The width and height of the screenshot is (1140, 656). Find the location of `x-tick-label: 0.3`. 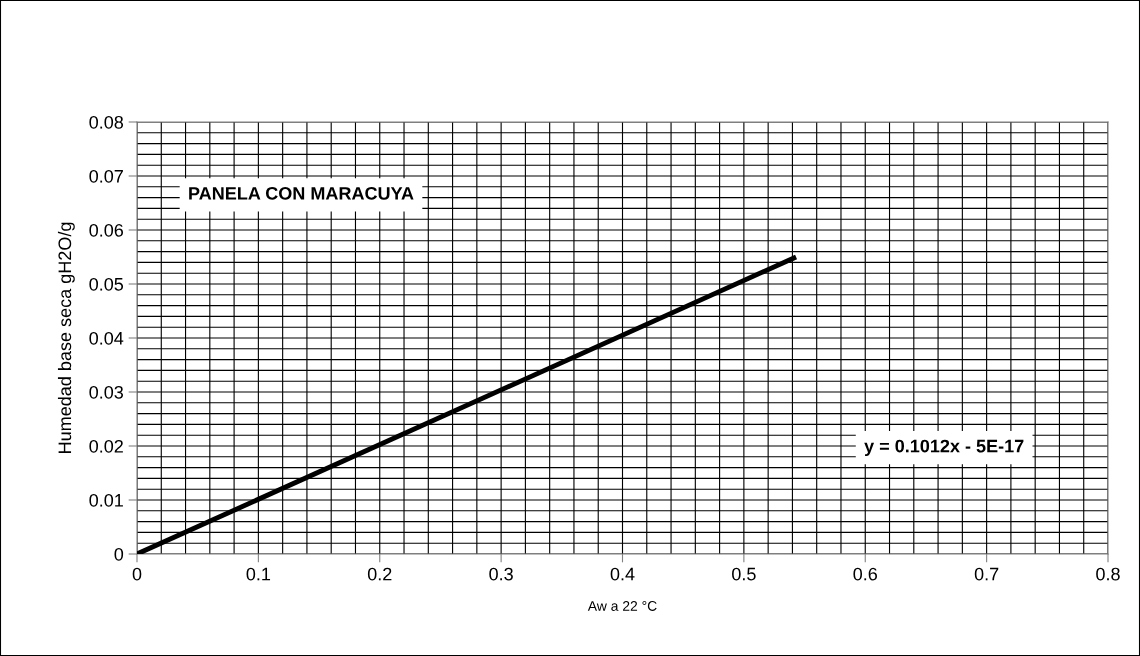

x-tick-label: 0.3 is located at coordinates (501, 574).